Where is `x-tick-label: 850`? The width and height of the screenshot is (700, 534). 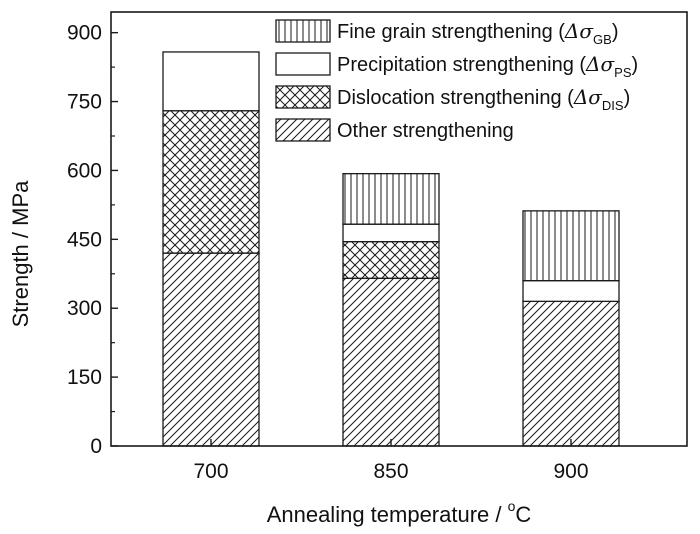
x-tick-label: 850 is located at coordinates (390, 471).